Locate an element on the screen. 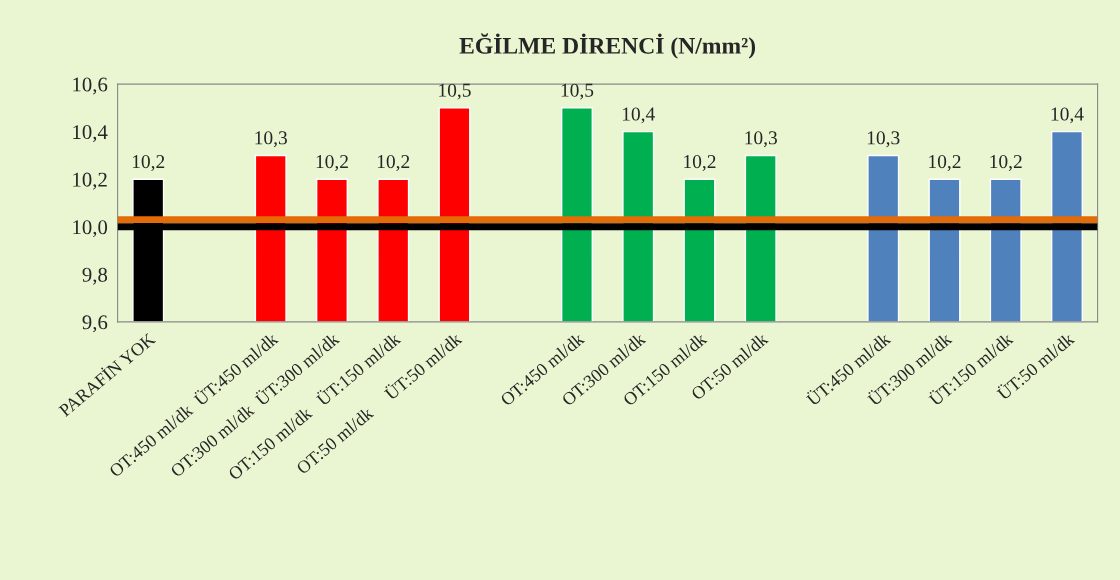 The image size is (1120, 580). y-tick-label: 10,6 is located at coordinates (90, 86).